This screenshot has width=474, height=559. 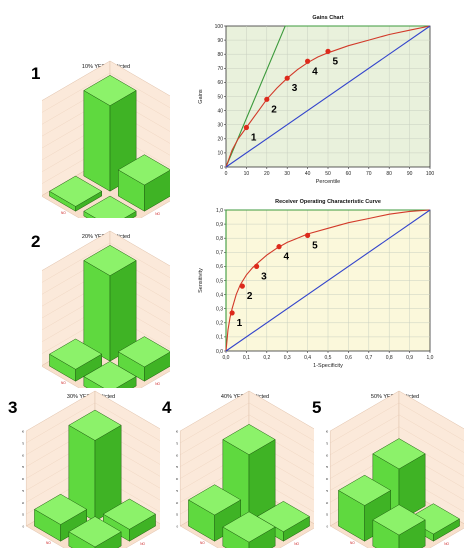 What do you see at coordinates (308, 174) in the screenshot?
I see `x-tick-label: 40` at bounding box center [308, 174].